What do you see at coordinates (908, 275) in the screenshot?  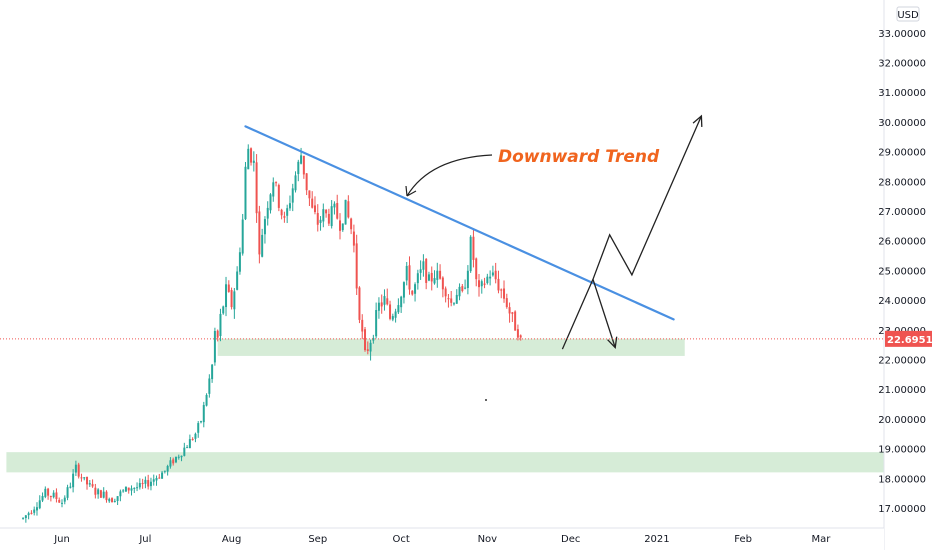 I see `price-axis-panel` at bounding box center [908, 275].